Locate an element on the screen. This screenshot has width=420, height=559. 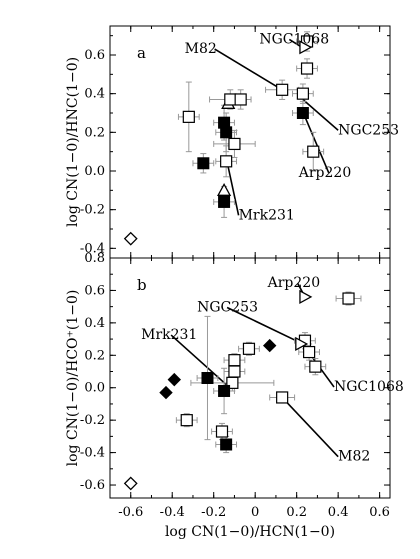
x-tick-label: -0.6 is located at coordinates (130, 512).